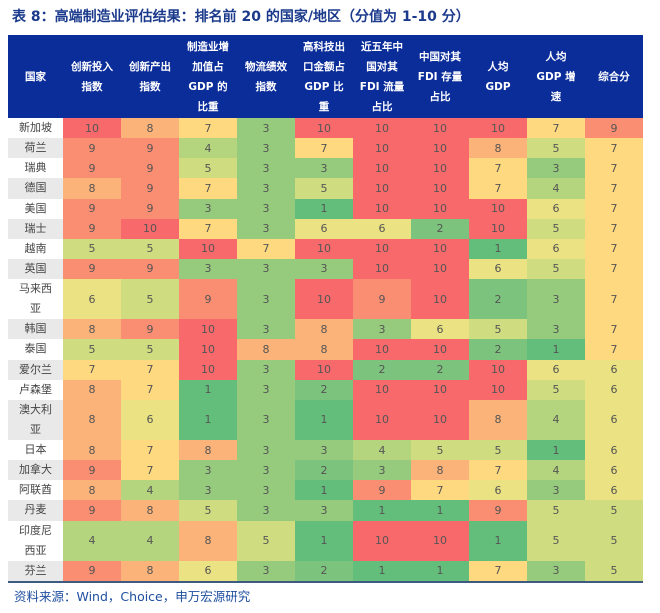 Image resolution: width=660 pixels, height=613 pixels. What do you see at coordinates (35, 148) in the screenshot?
I see `country-name: 荷兰` at bounding box center [35, 148].